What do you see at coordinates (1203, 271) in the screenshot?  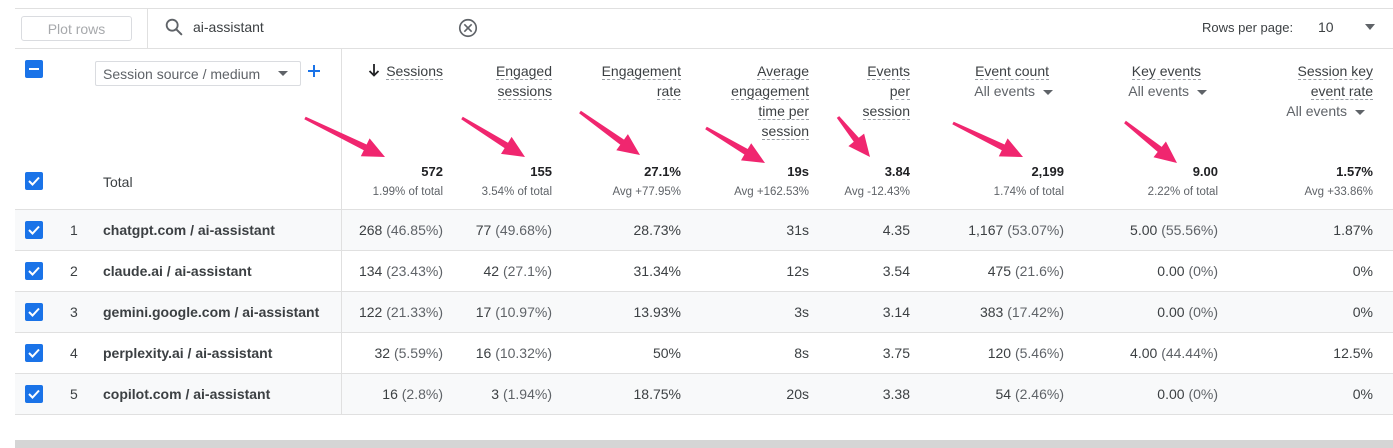 I see `metric-percent: (0%)` at bounding box center [1203, 271].